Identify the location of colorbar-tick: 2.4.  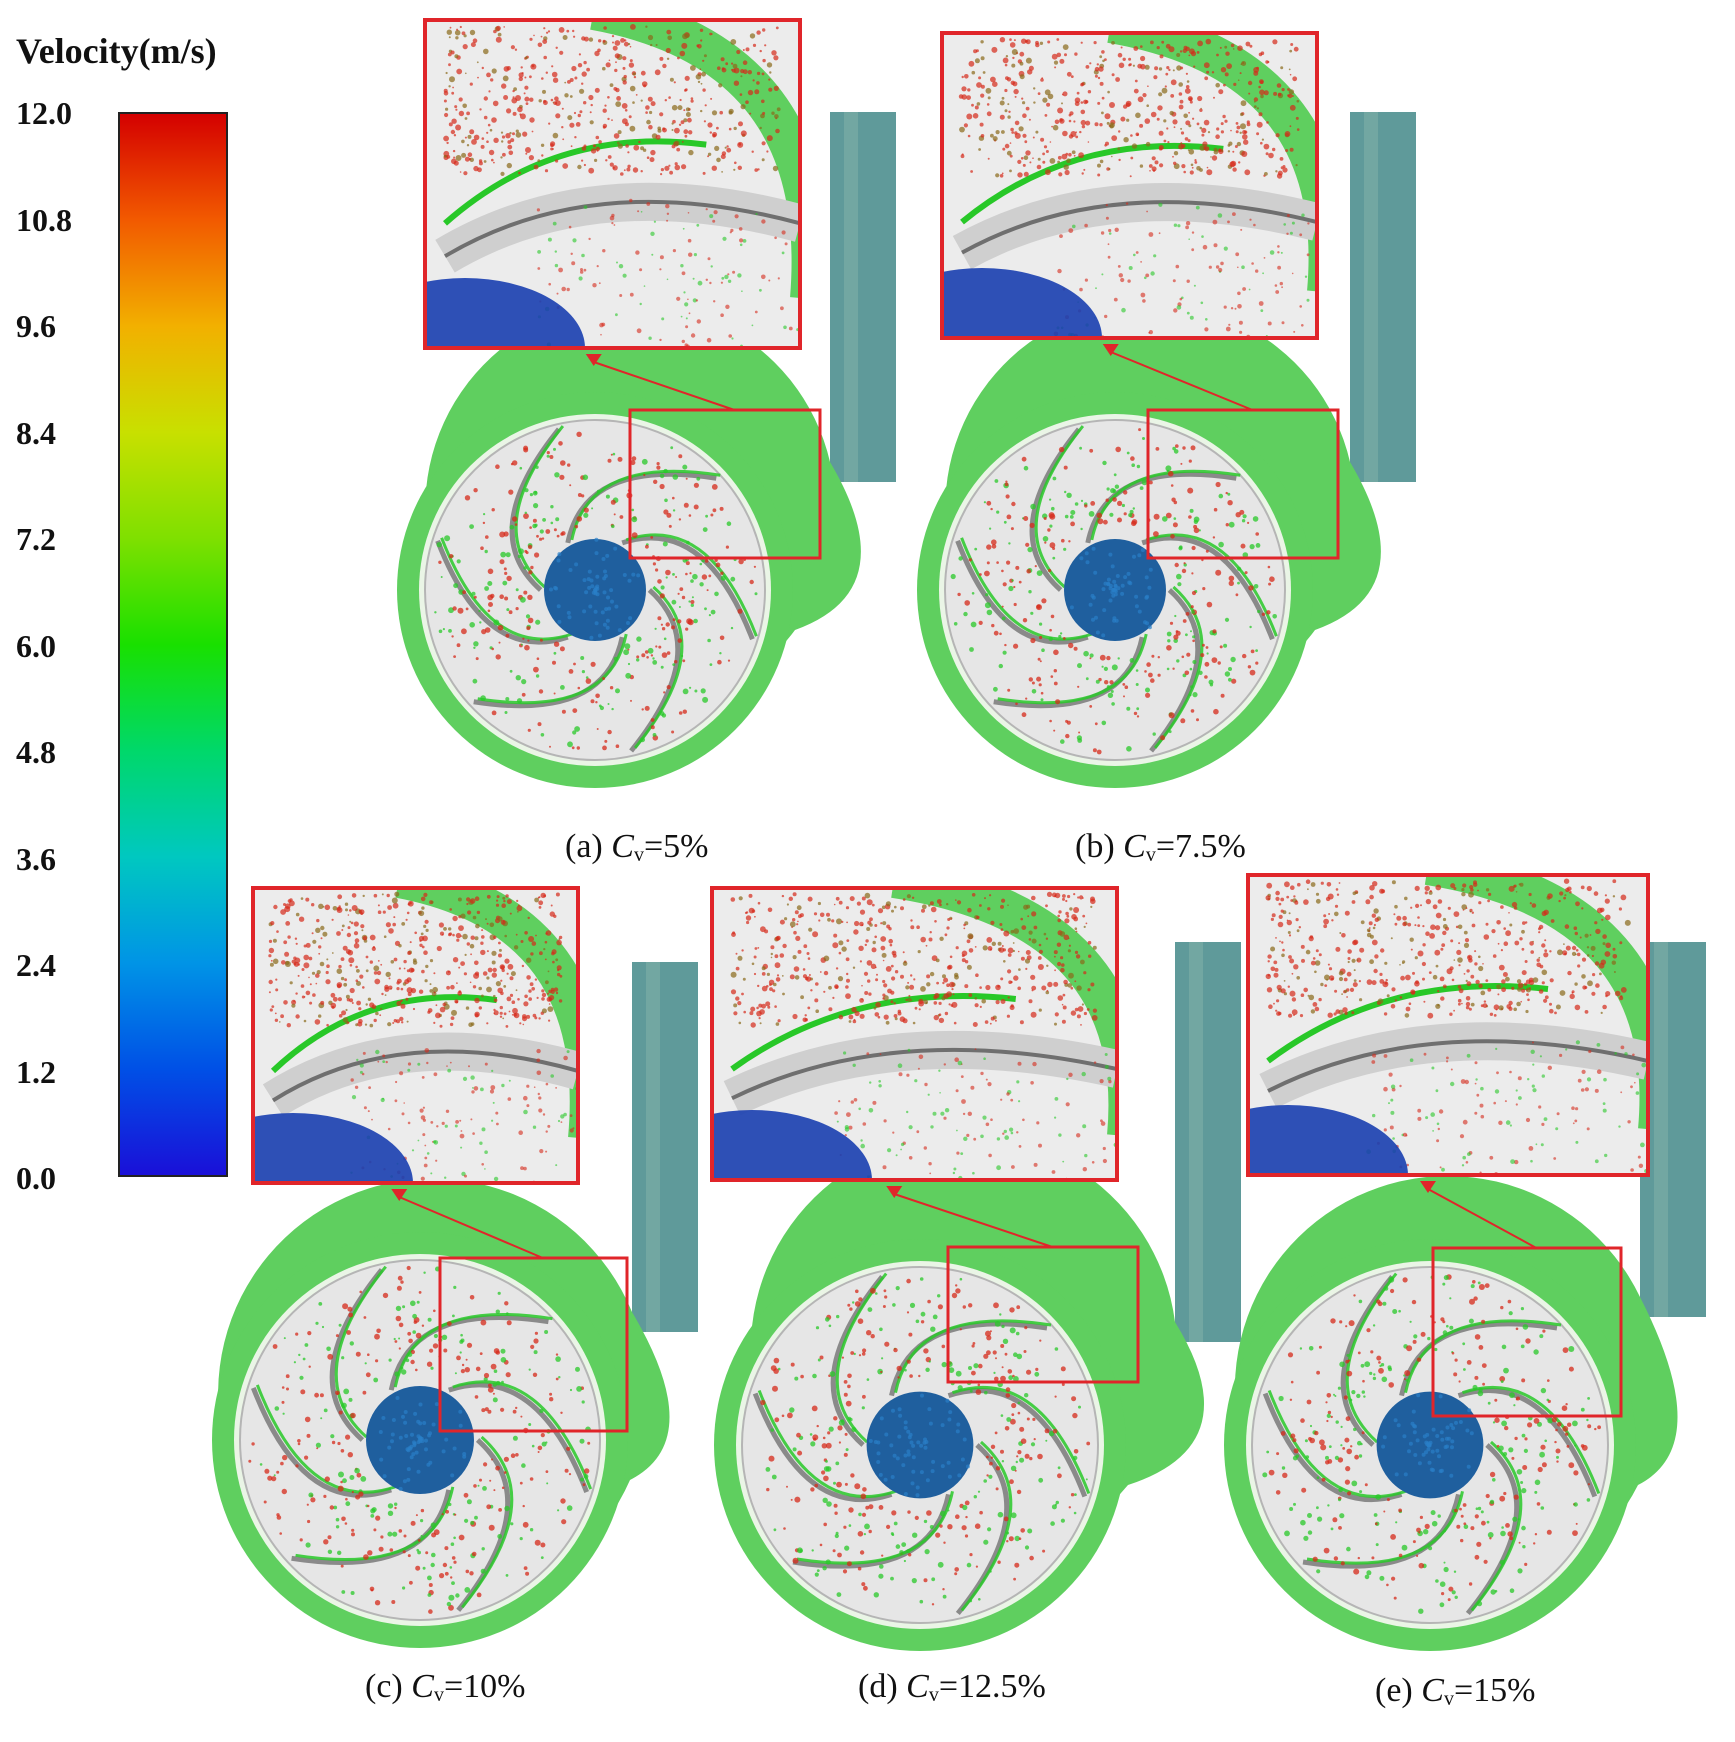
(36, 965).